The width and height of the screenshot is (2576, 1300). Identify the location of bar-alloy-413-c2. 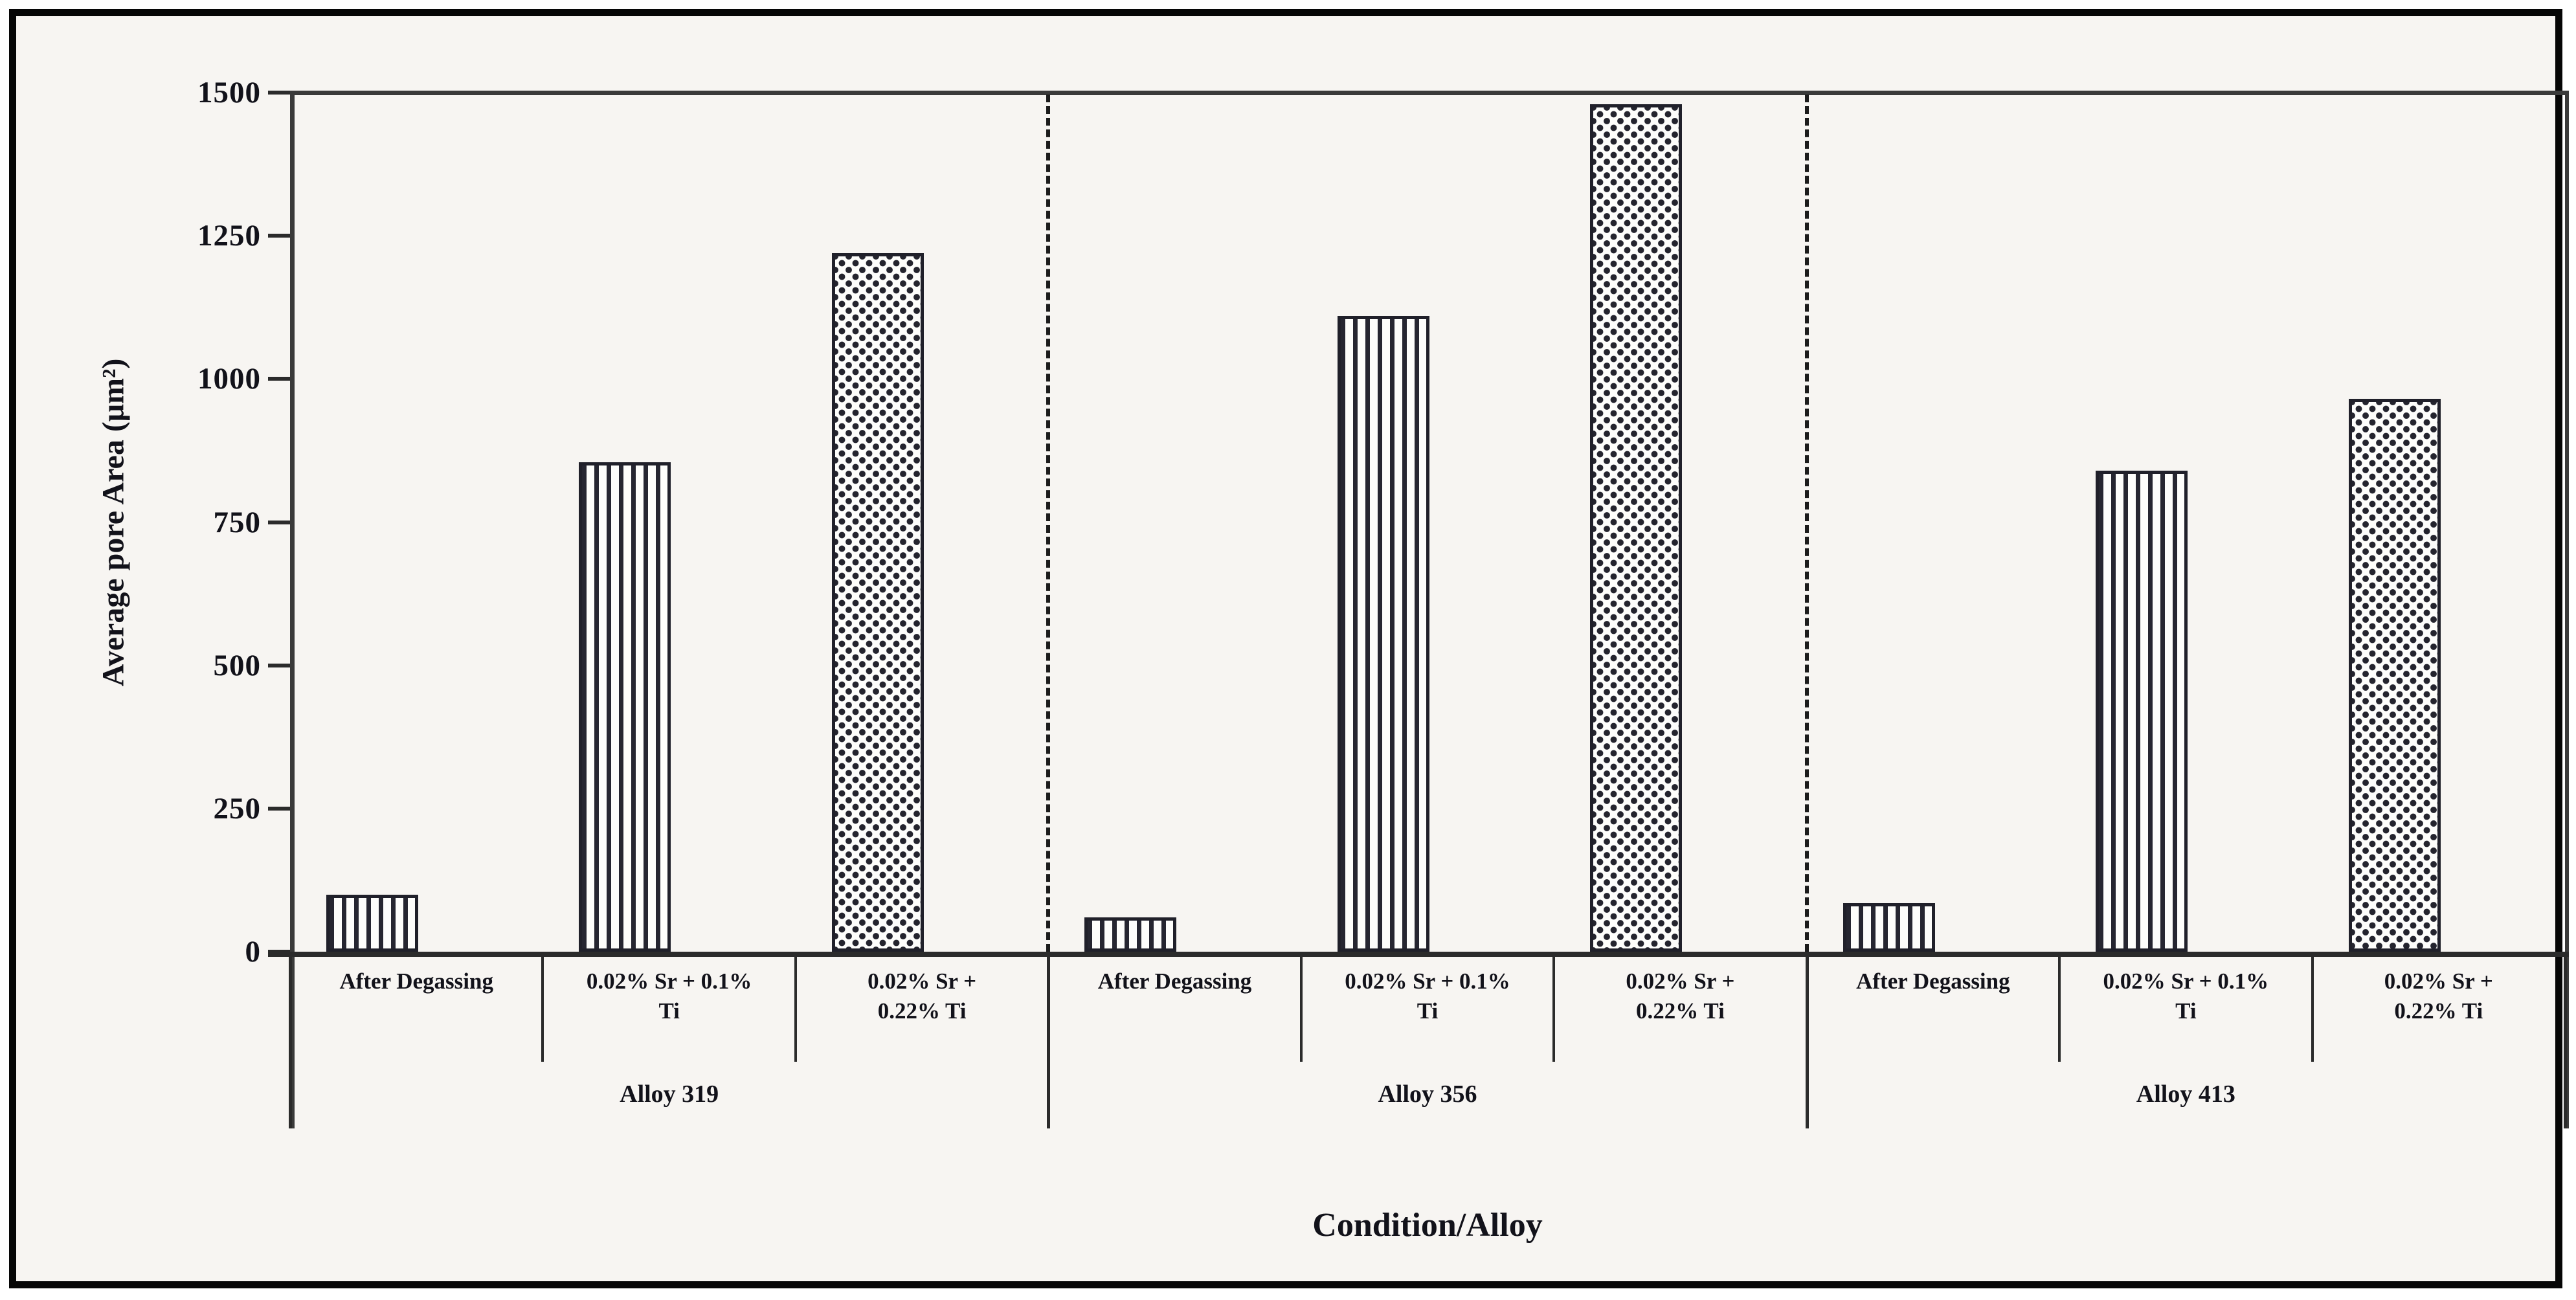
(2394, 675).